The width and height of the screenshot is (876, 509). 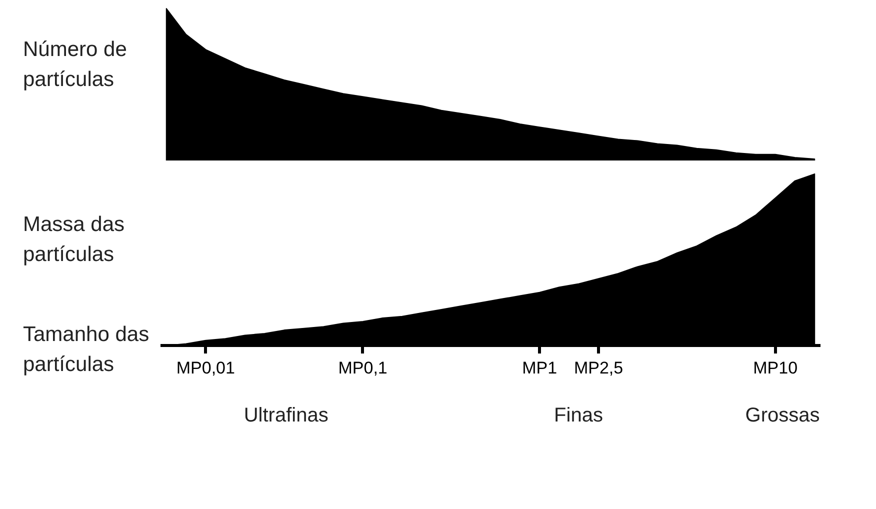 I want to click on x-tick-label: MP0,01, so click(x=205, y=368).